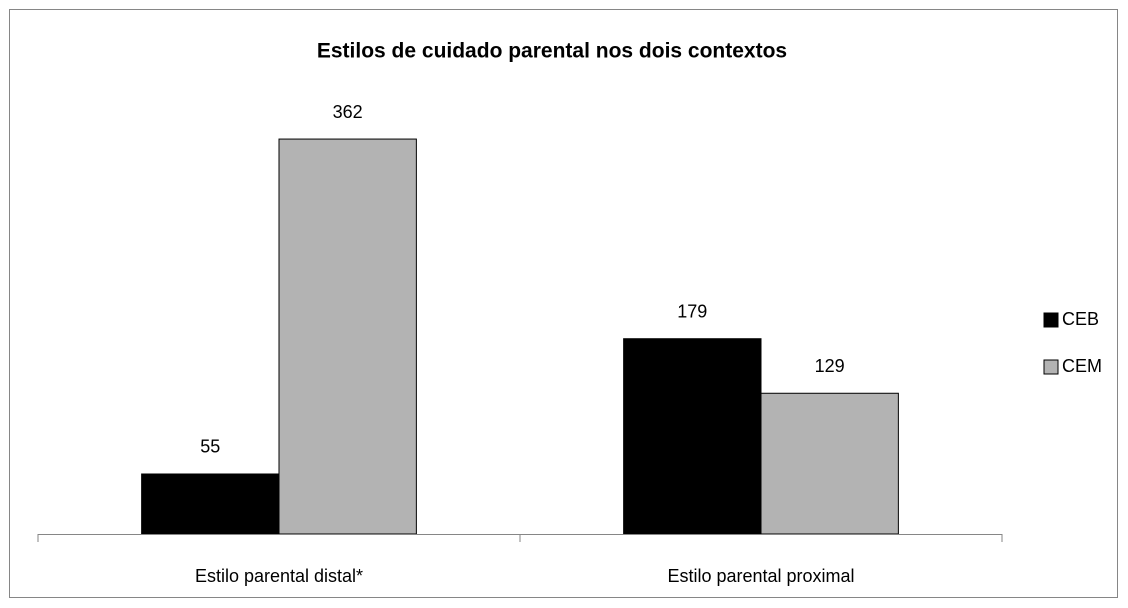 The height and width of the screenshot is (608, 1128). Describe the element at coordinates (830, 366) in the screenshot. I see `value-label: 129` at that location.